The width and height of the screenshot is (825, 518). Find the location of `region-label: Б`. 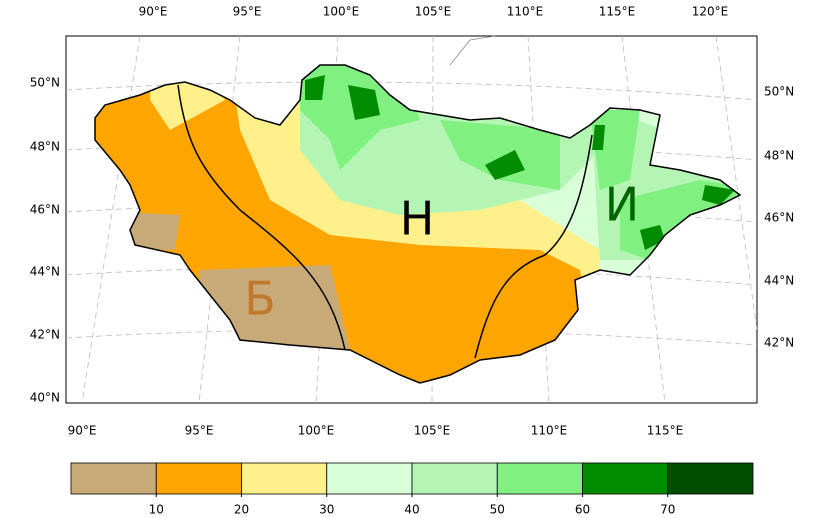

region-label: Б is located at coordinates (260, 299).